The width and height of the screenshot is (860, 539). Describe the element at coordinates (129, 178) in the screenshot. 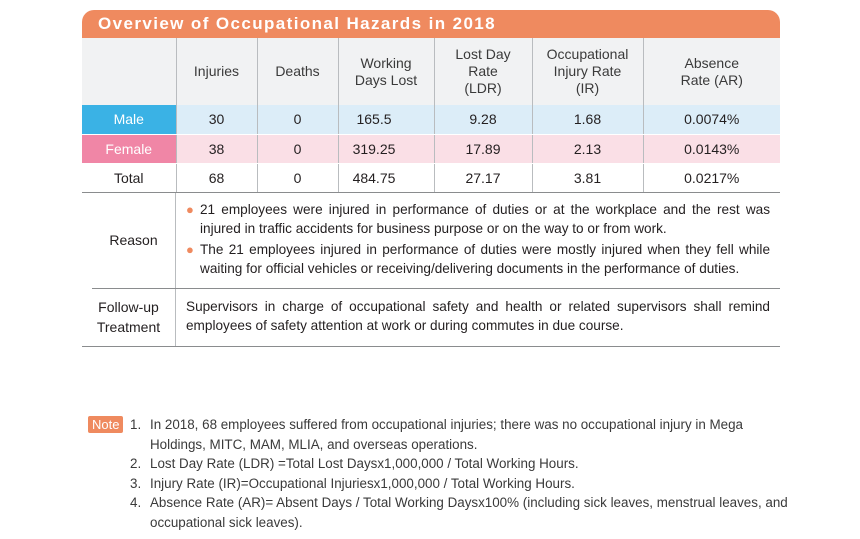

I see `row-label-total: Total` at that location.